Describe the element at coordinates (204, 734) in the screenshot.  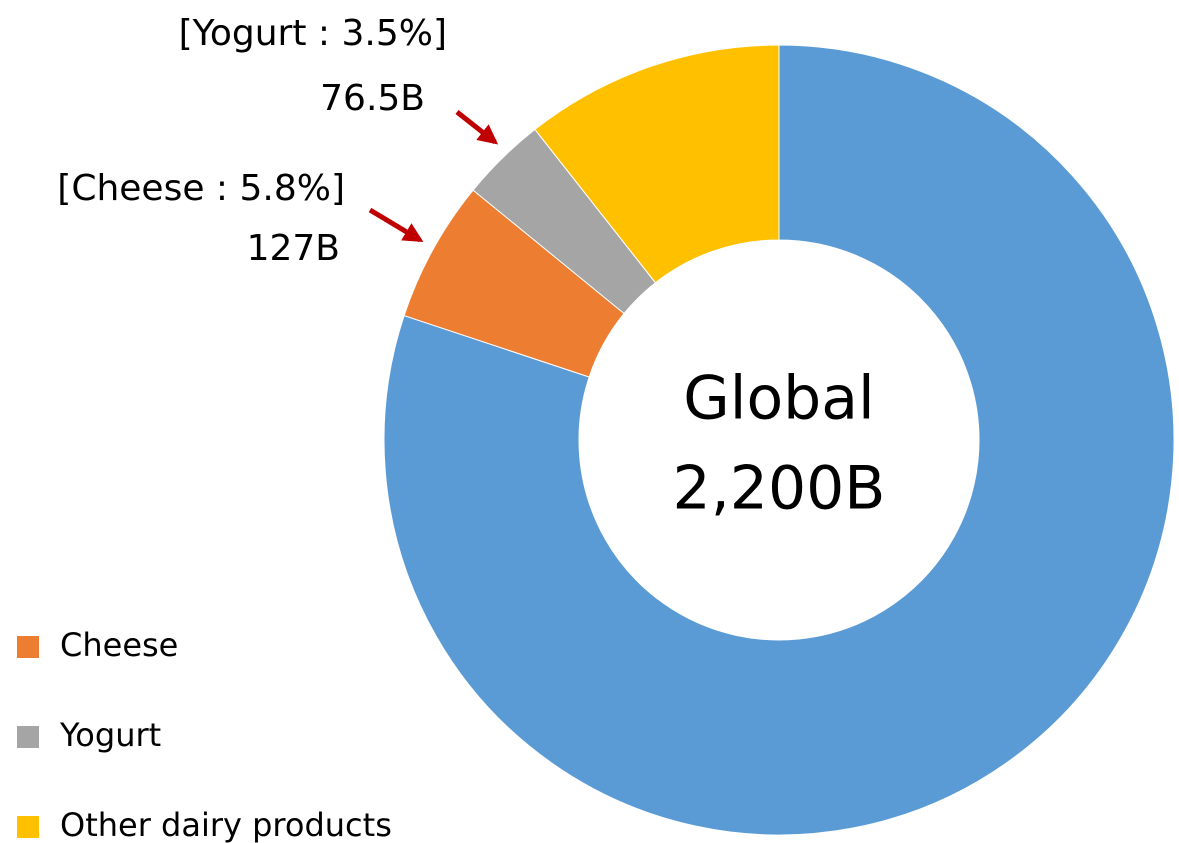
I see `legend: Cheese Yogurt Other dairy products` at that location.